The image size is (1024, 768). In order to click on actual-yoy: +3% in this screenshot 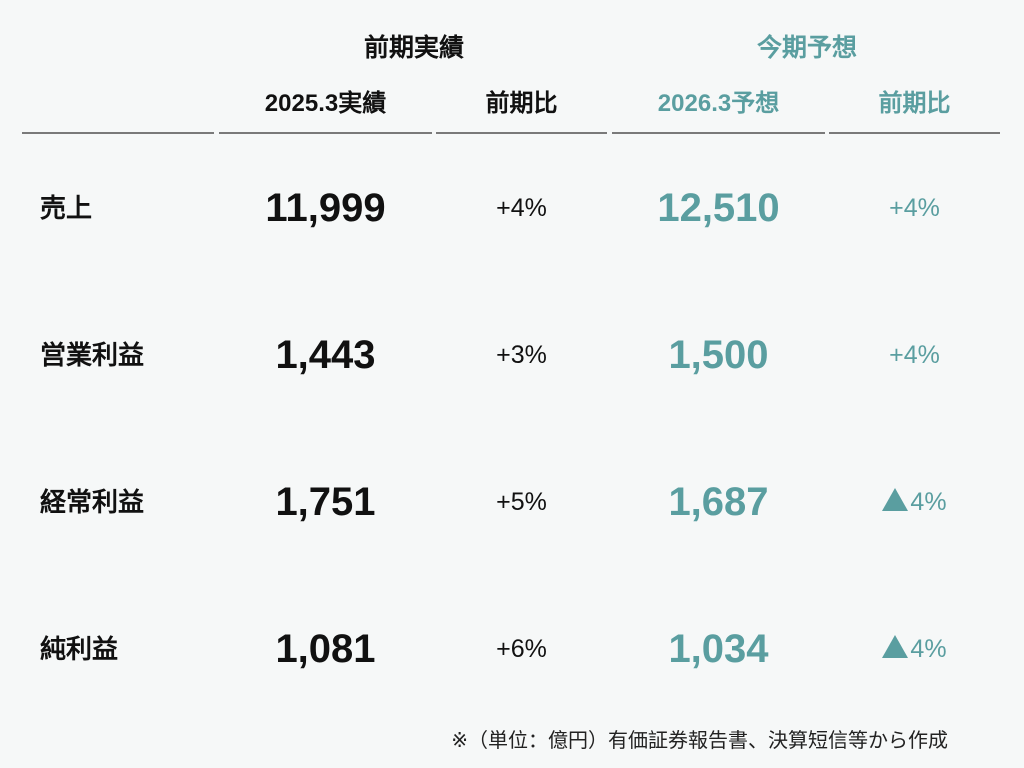, I will do `click(521, 355)`.